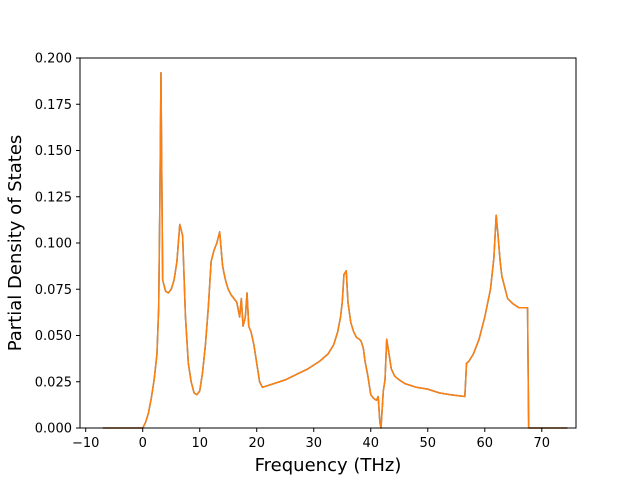 Image resolution: width=640 pixels, height=480 pixels. What do you see at coordinates (143, 443) in the screenshot?
I see `x-tick-label: 0` at bounding box center [143, 443].